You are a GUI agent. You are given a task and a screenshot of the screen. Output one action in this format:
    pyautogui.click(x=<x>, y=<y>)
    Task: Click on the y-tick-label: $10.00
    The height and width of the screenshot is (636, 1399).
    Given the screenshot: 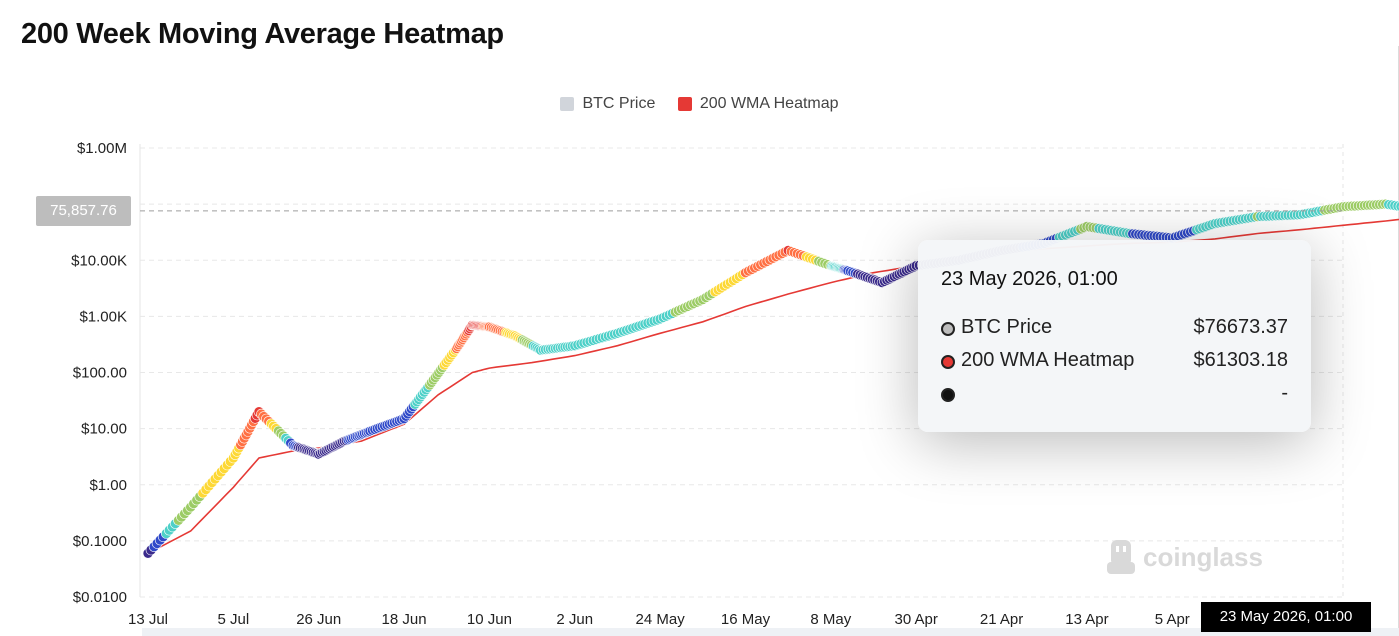 What is the action you would take?
    pyautogui.click(x=104, y=429)
    